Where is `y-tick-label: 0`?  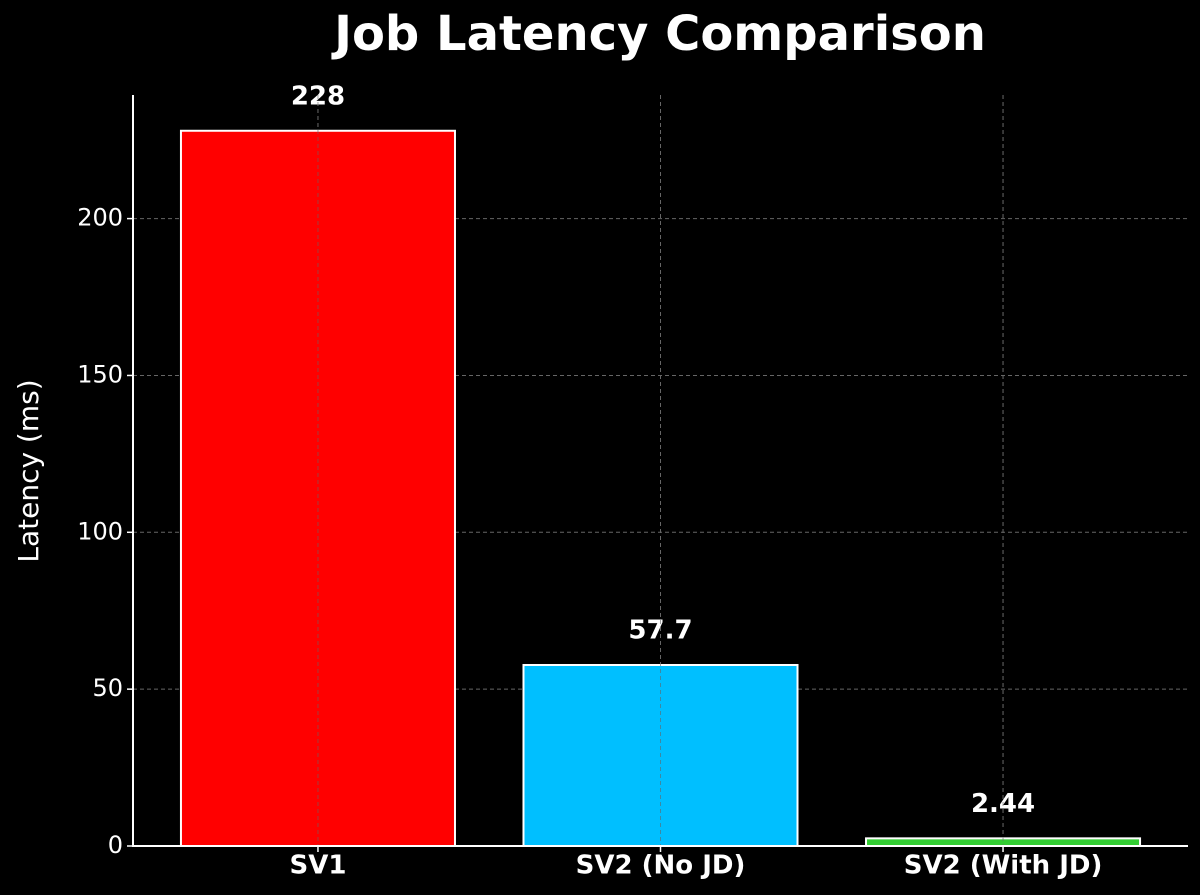 y-tick-label: 0 is located at coordinates (115, 845).